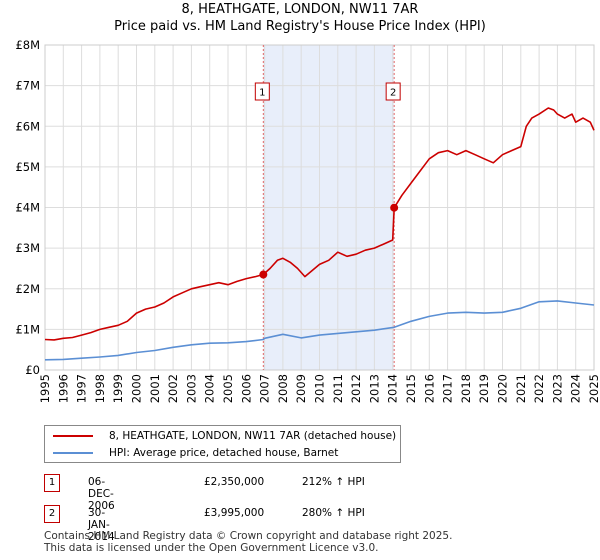  I want to click on x-tick-label: 2017, so click(448, 388).